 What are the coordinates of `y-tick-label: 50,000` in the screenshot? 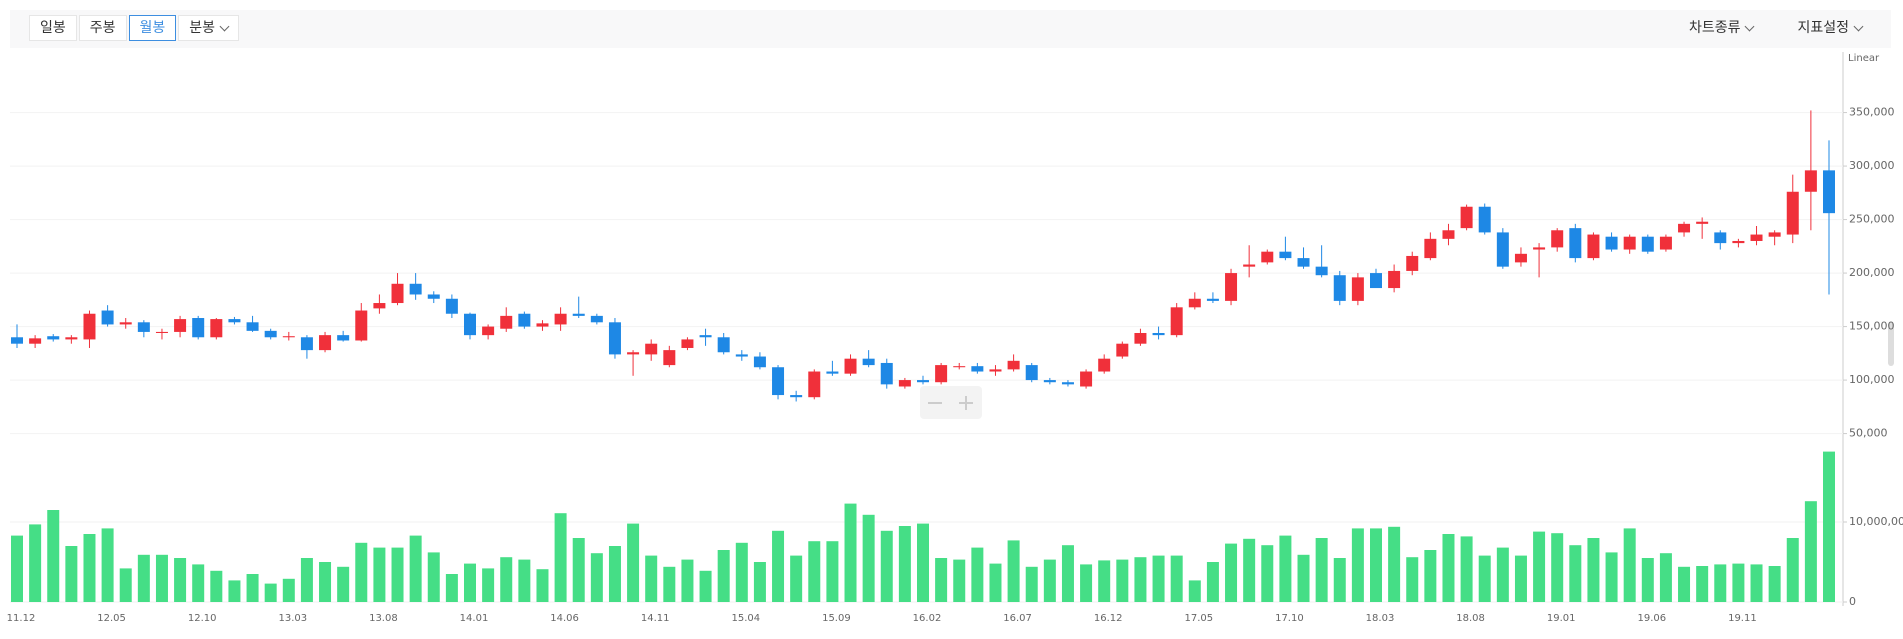 It's located at (1868, 433).